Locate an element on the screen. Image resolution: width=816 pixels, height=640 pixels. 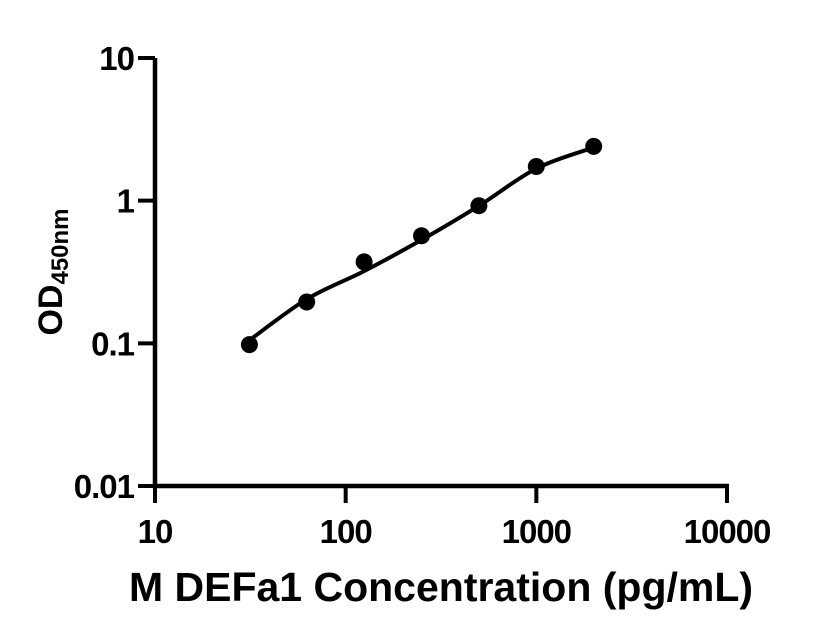
y-axis-title-subscript: 450nm is located at coordinates (60, 246).